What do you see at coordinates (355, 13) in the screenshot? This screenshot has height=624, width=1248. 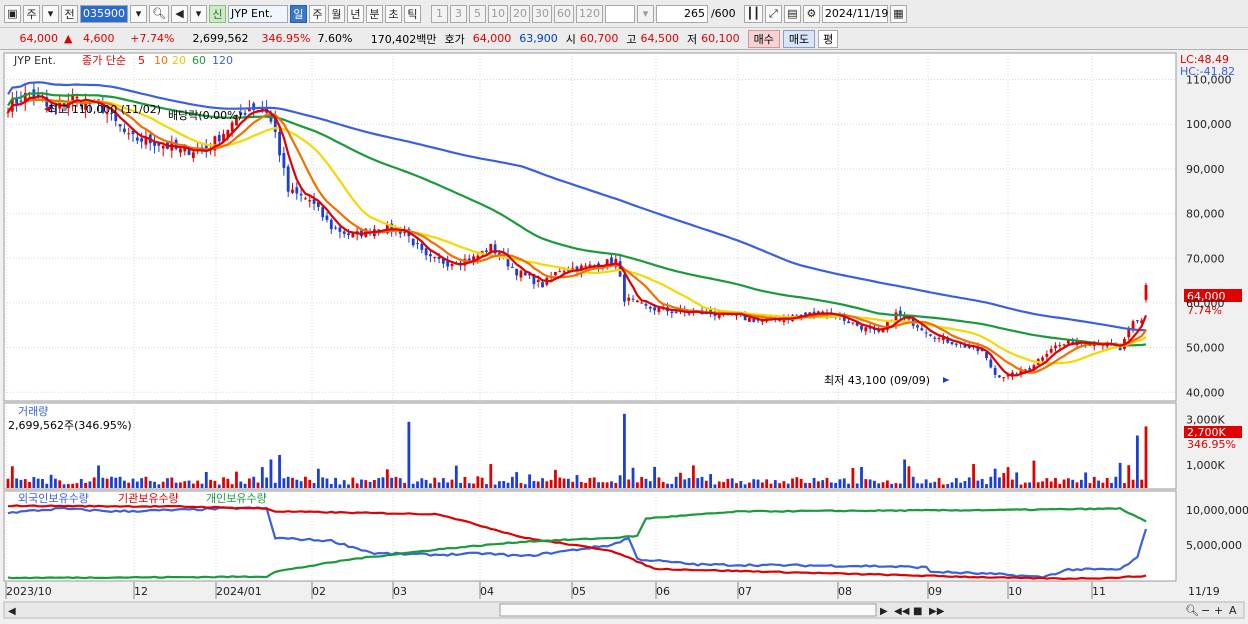 I see `period-year-tab: 년` at bounding box center [355, 13].